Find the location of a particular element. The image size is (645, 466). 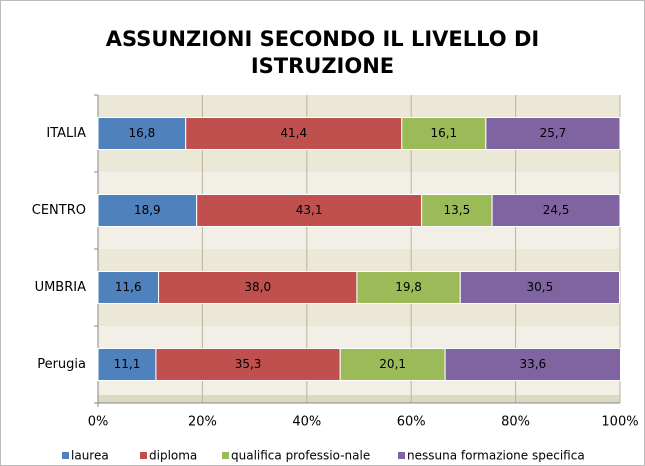

data-label: 11,6 is located at coordinates (128, 287).